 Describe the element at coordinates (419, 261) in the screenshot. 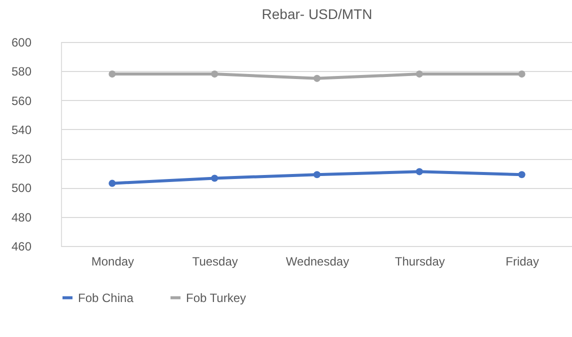

I see `x-tick-label: Thursday` at that location.